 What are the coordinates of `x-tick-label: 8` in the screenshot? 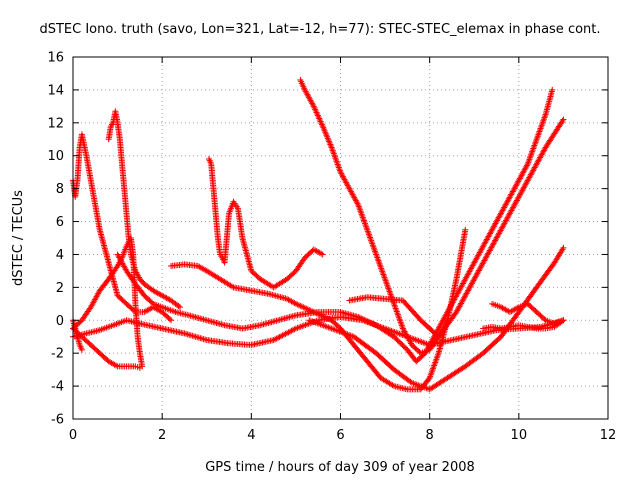 It's located at (430, 435).